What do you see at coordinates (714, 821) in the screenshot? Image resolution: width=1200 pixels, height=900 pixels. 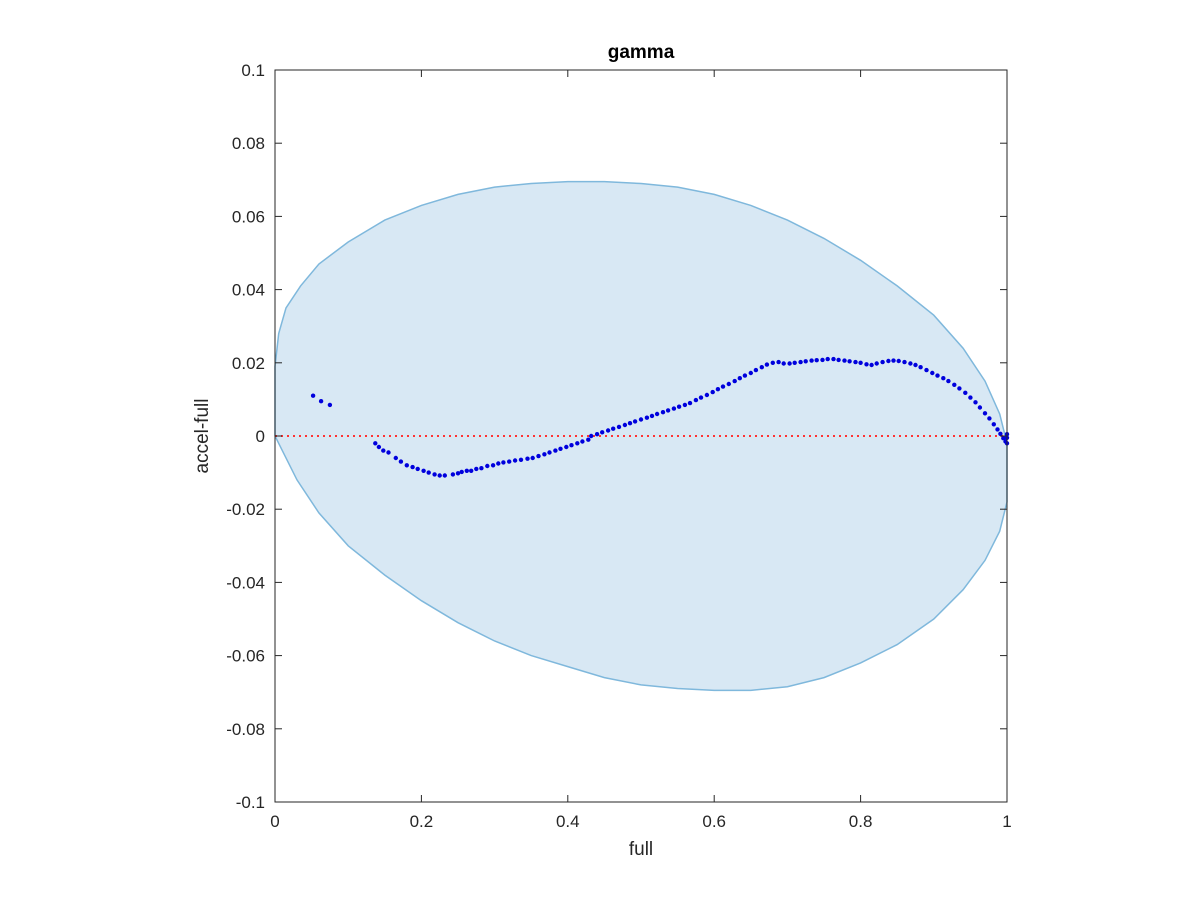 I see `x-tick-label: 0.6` at bounding box center [714, 821].